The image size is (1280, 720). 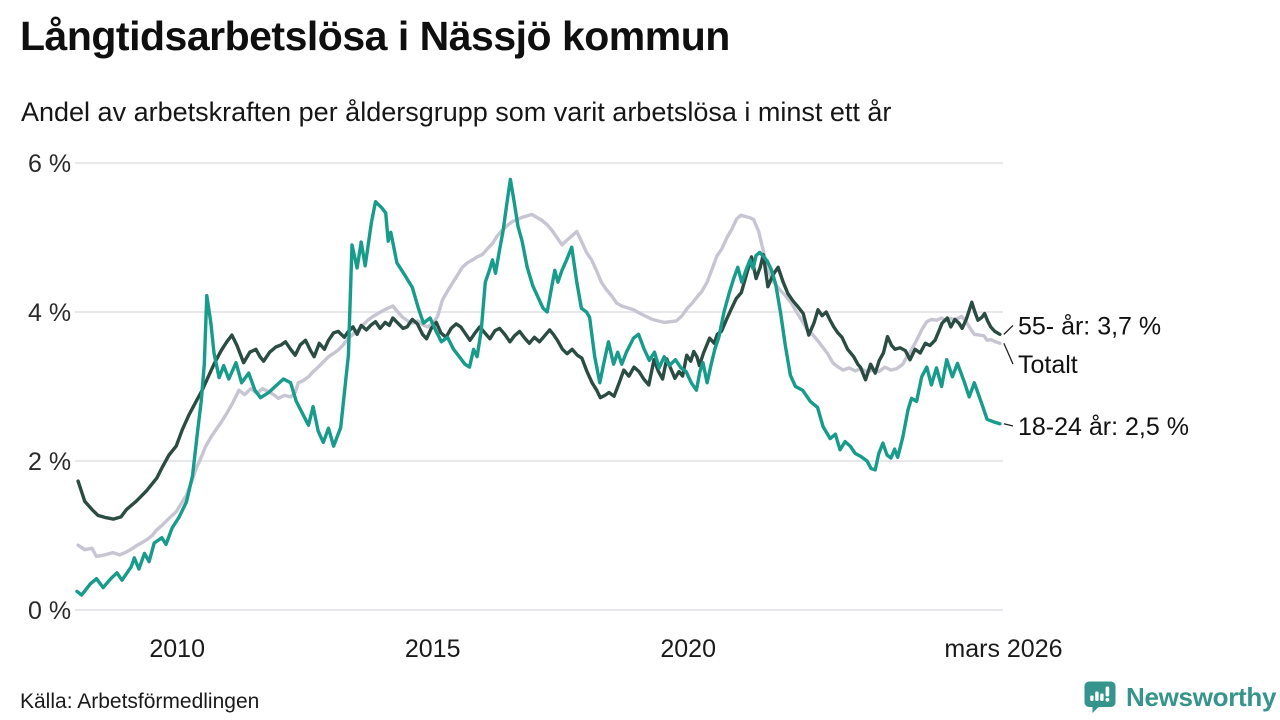 I want to click on source-note: Källa: Arbetsförmedlingen, so click(x=140, y=701).